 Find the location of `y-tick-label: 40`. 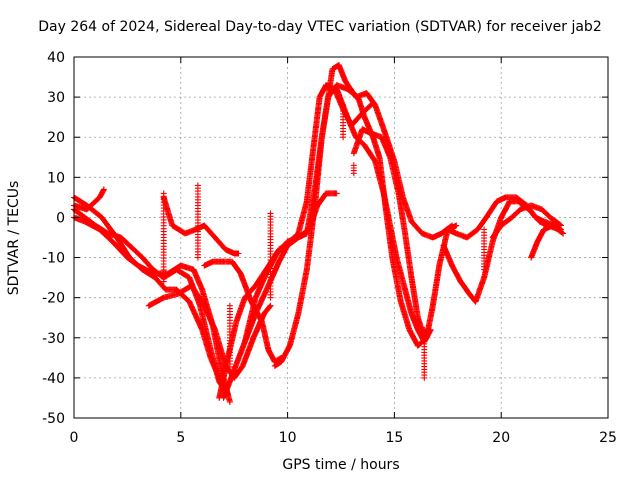

y-tick-label: 40 is located at coordinates (56, 58).